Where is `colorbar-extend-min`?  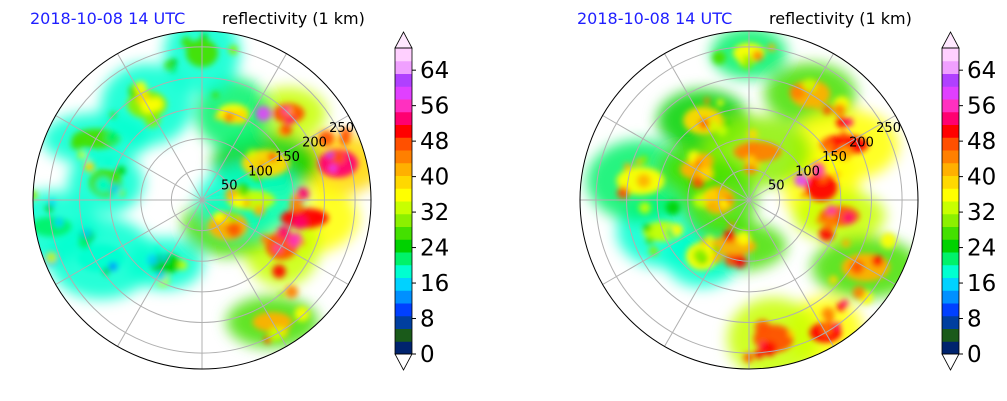
colorbar-extend-min is located at coordinates (950, 362).